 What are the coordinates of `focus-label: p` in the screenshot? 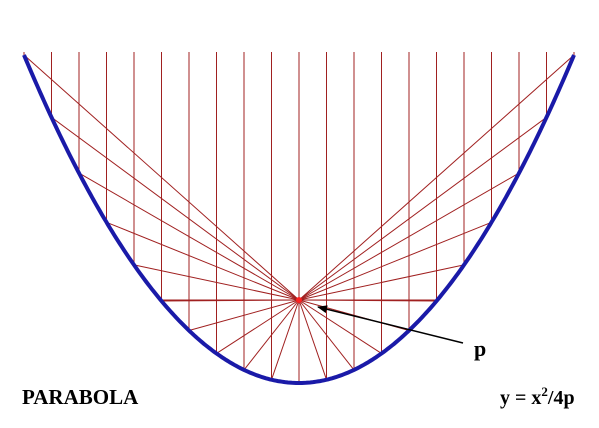 It's located at (480, 348).